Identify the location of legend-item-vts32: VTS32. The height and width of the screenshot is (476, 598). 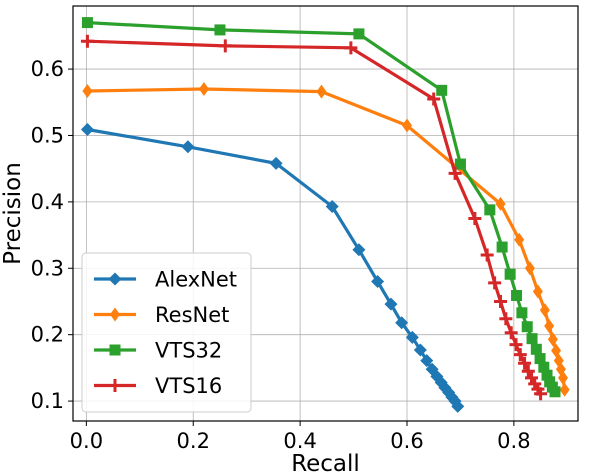
(158, 351).